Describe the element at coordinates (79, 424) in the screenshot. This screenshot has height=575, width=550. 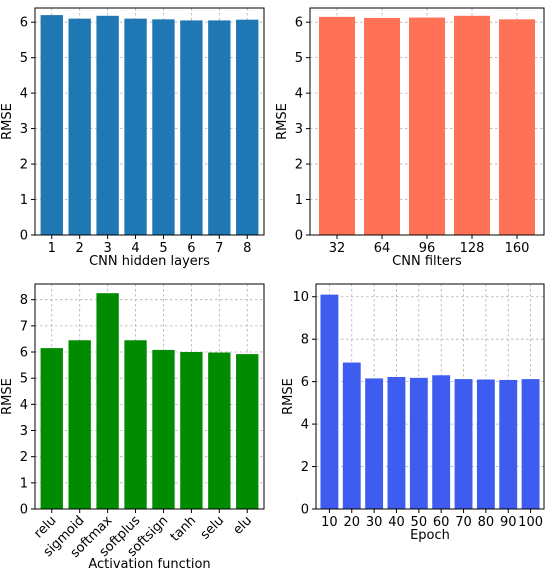
I see `bar-sigmoid` at that location.